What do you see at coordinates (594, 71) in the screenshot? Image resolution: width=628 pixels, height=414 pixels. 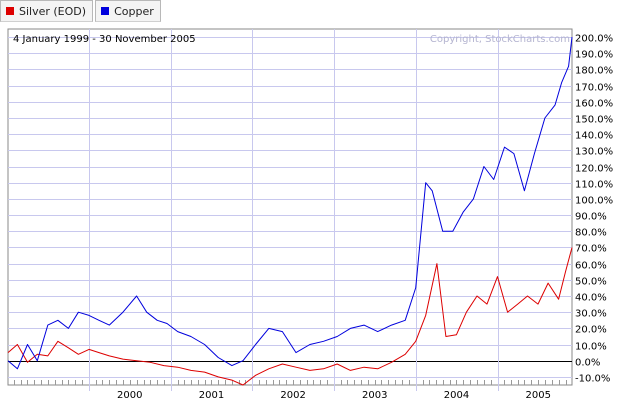 I see `y-tick-label: 180.0%` at bounding box center [594, 71].